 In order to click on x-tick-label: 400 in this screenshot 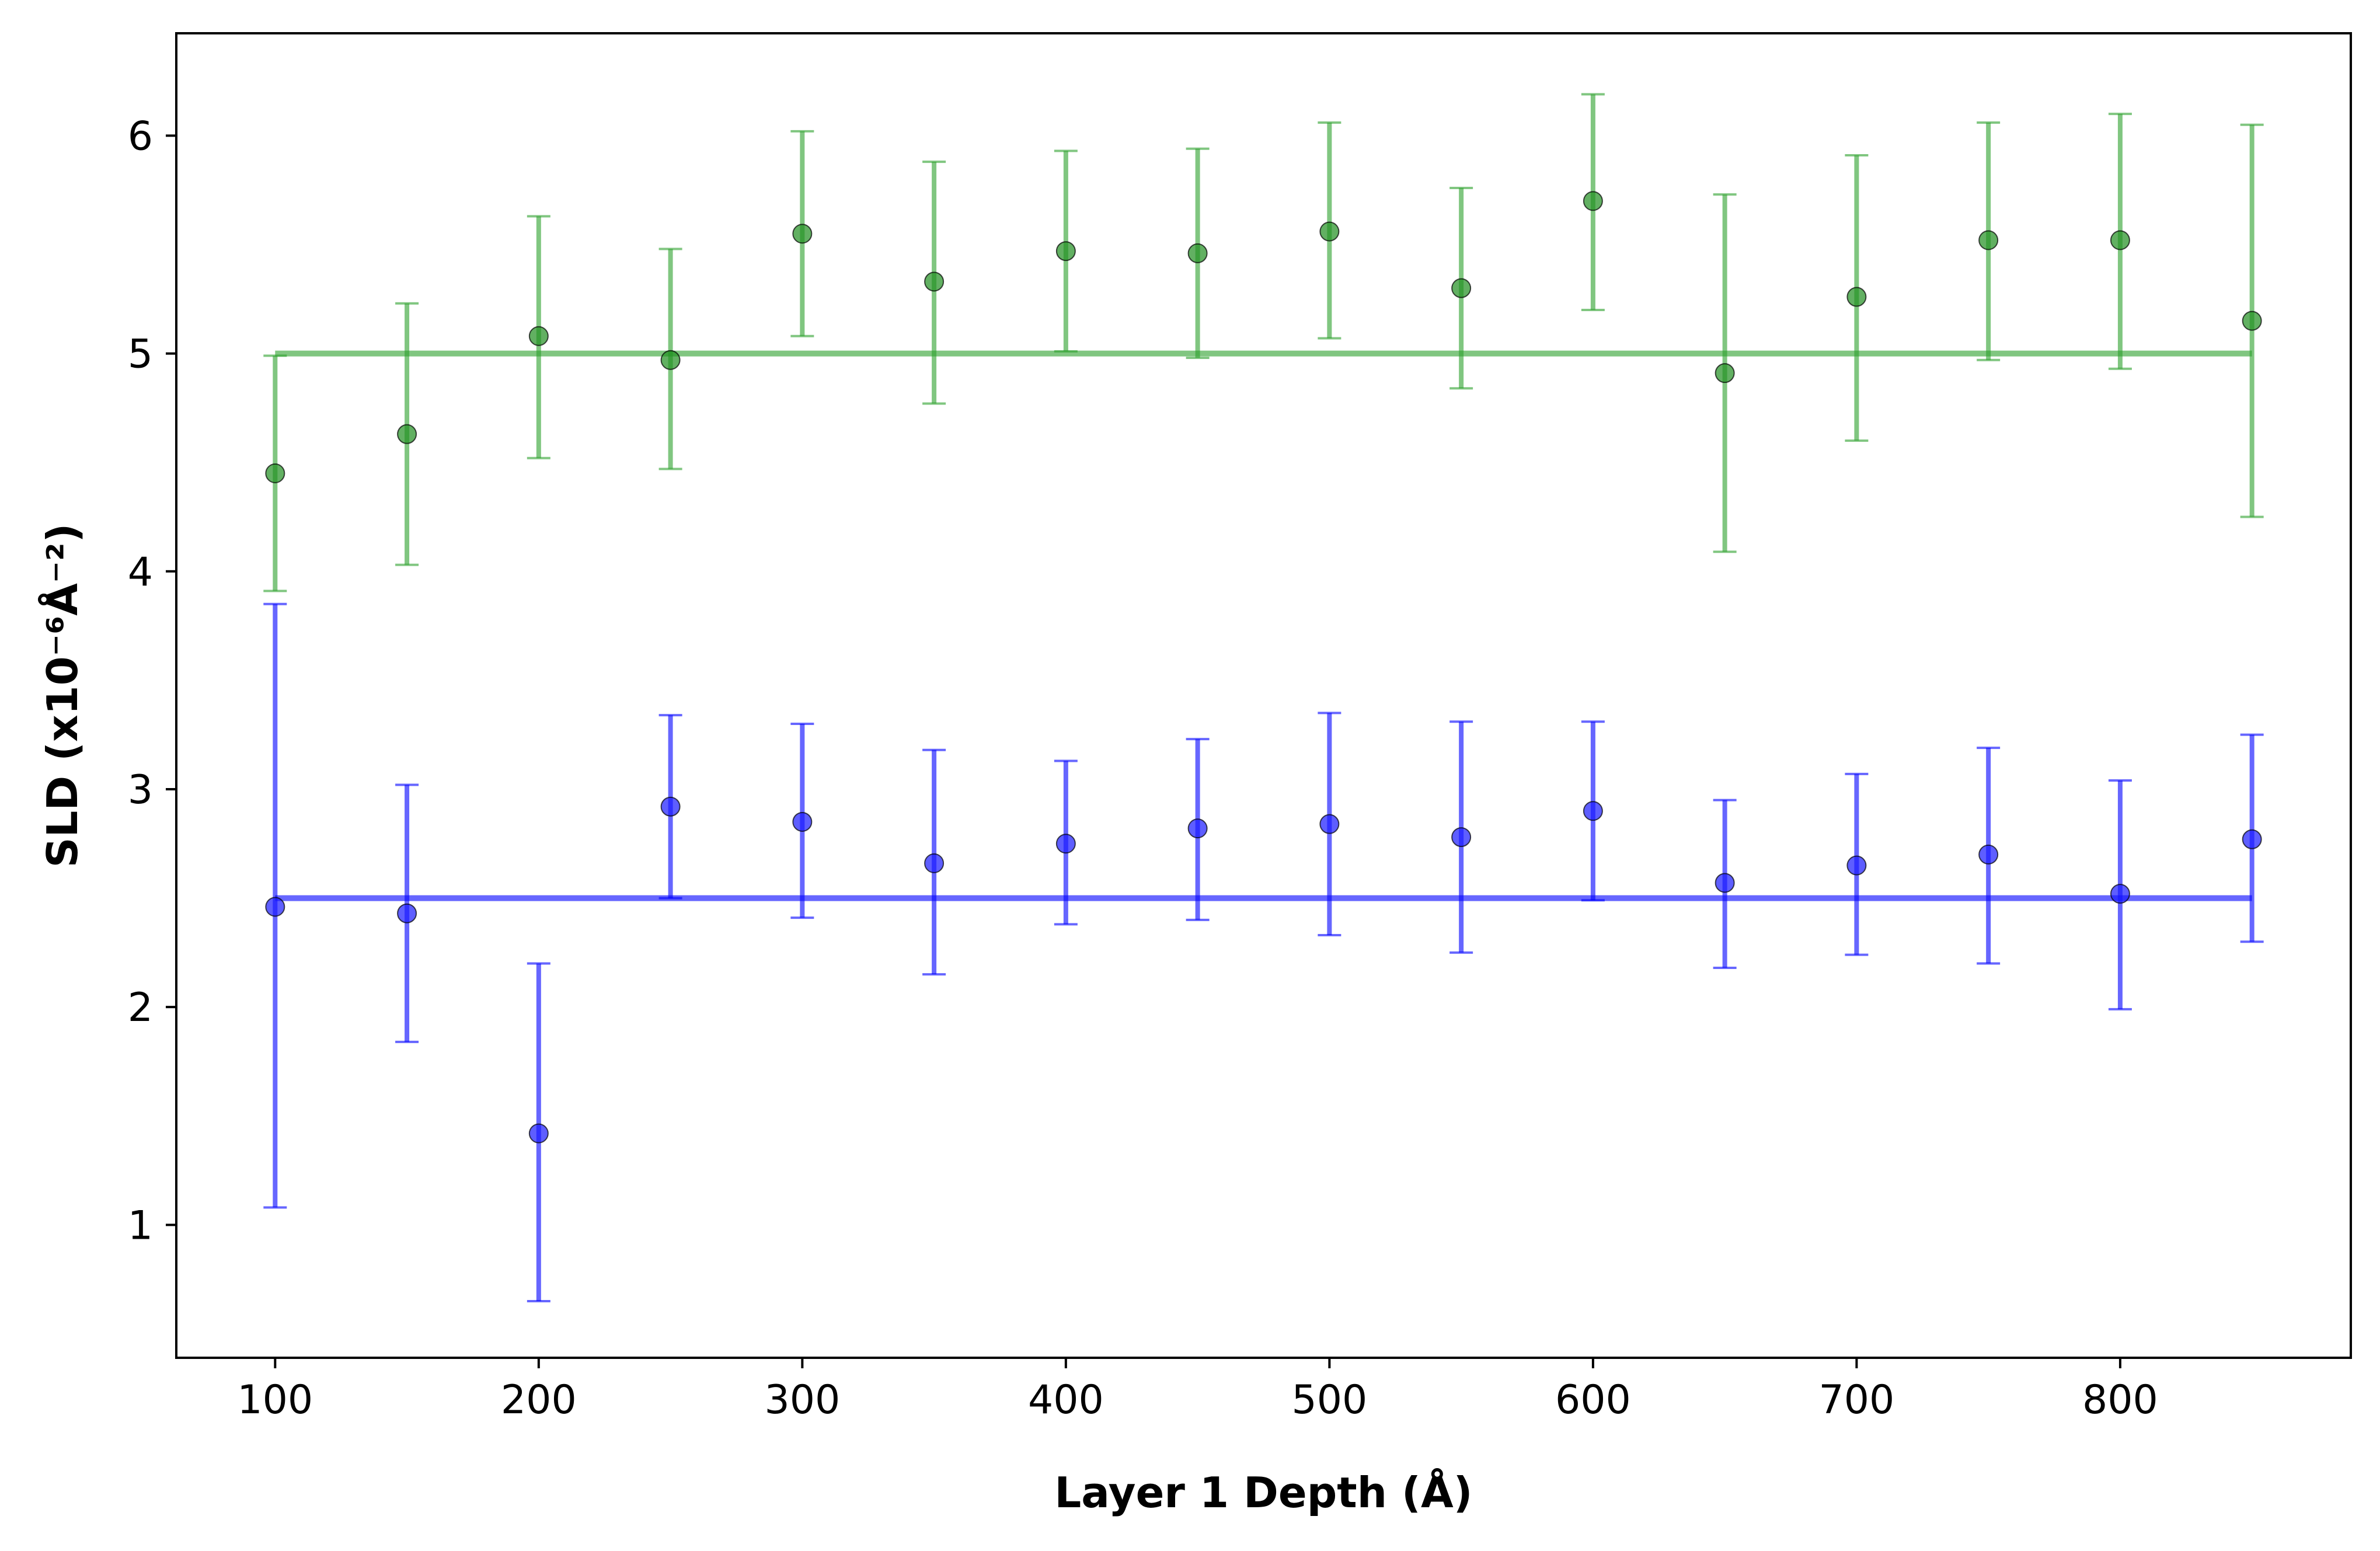, I will do `click(1066, 1400)`.